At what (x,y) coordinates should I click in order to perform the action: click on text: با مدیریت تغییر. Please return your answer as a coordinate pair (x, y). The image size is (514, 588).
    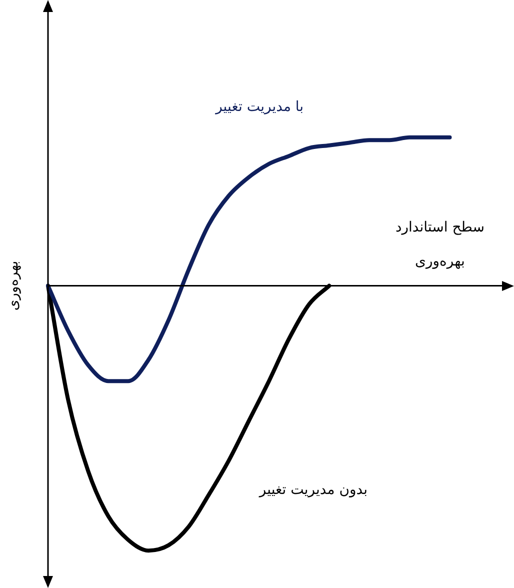
    Looking at the image, I should click on (259, 107).